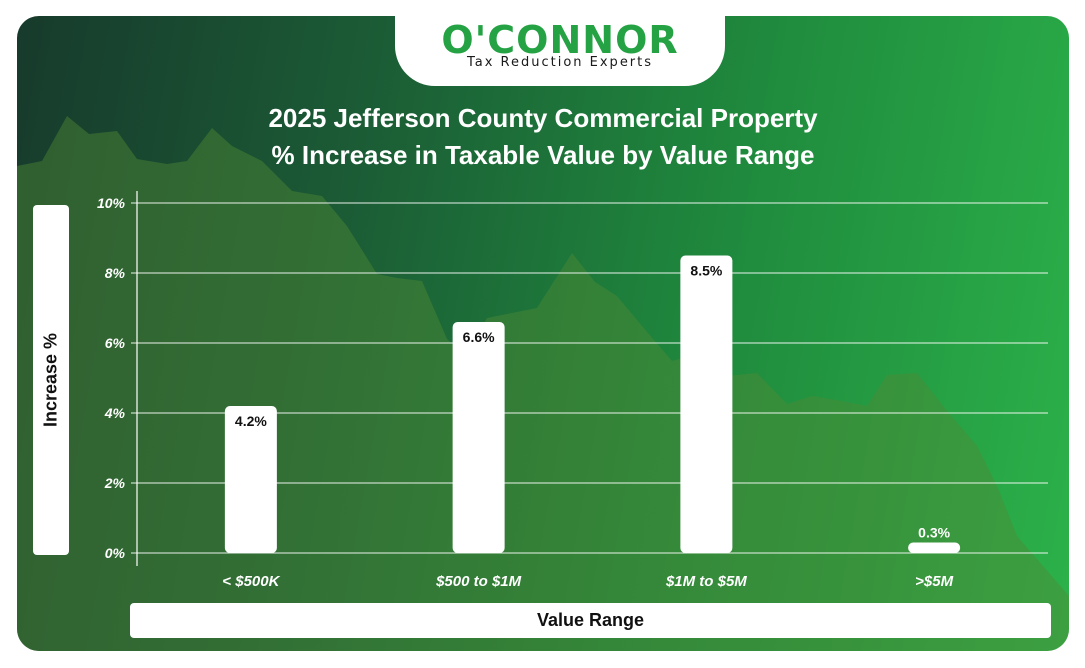 Image resolution: width=1085 pixels, height=668 pixels. What do you see at coordinates (251, 581) in the screenshot?
I see `x-tick-label: < $500K` at bounding box center [251, 581].